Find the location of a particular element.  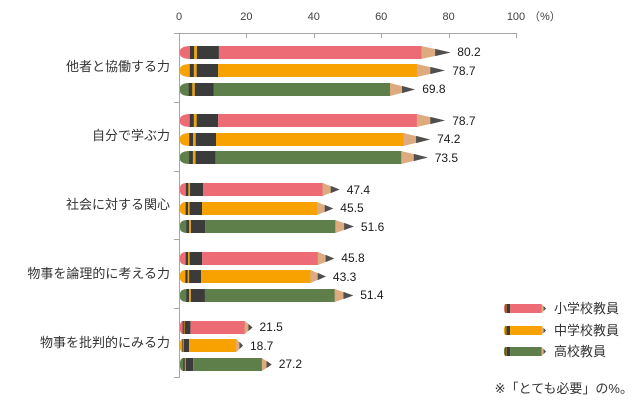

value-label: 69.8 is located at coordinates (434, 89).